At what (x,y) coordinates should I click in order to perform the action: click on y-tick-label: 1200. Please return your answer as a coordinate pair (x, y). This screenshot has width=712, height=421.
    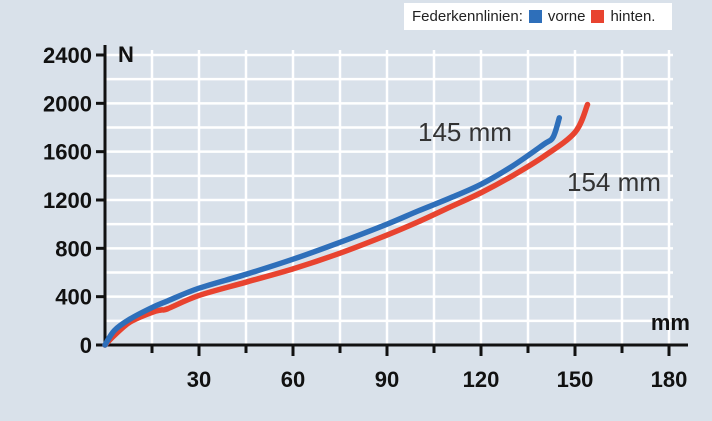
    Looking at the image, I should click on (67, 200).